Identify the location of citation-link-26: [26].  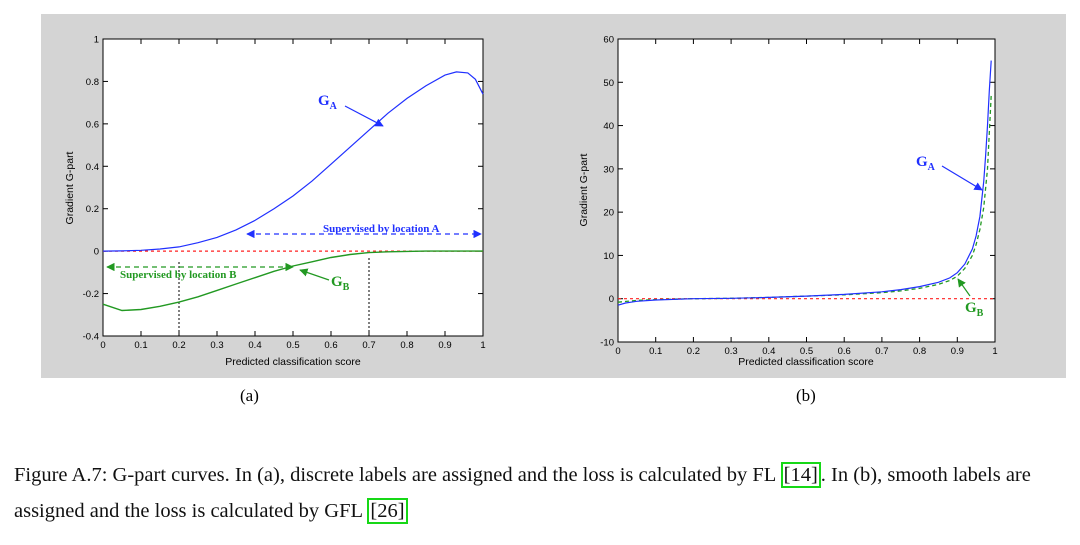
(387, 511).